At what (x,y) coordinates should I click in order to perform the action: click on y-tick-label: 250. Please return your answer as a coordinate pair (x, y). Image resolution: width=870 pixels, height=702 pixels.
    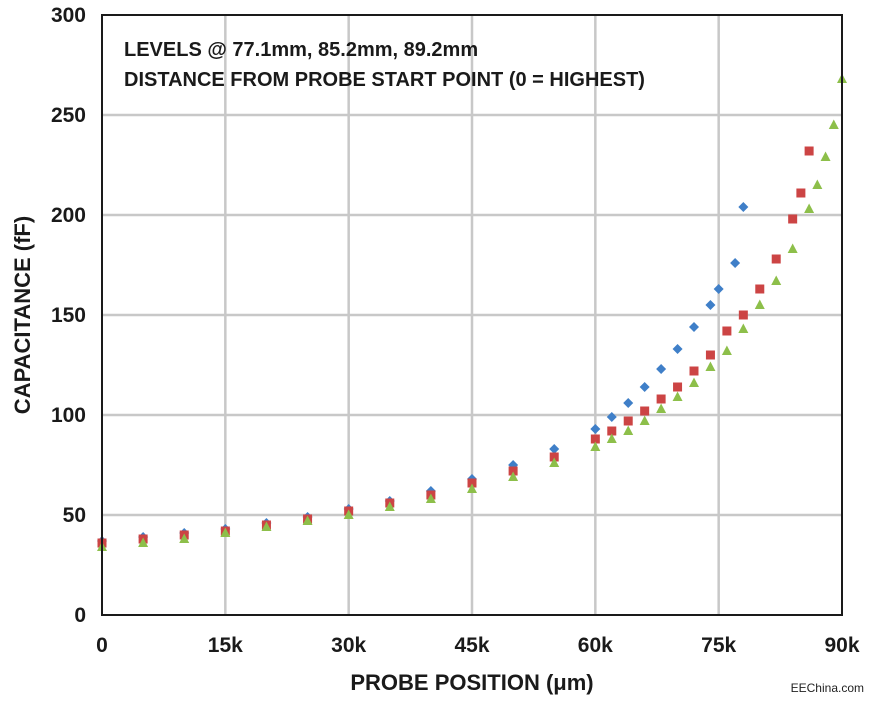
    Looking at the image, I should click on (68, 115).